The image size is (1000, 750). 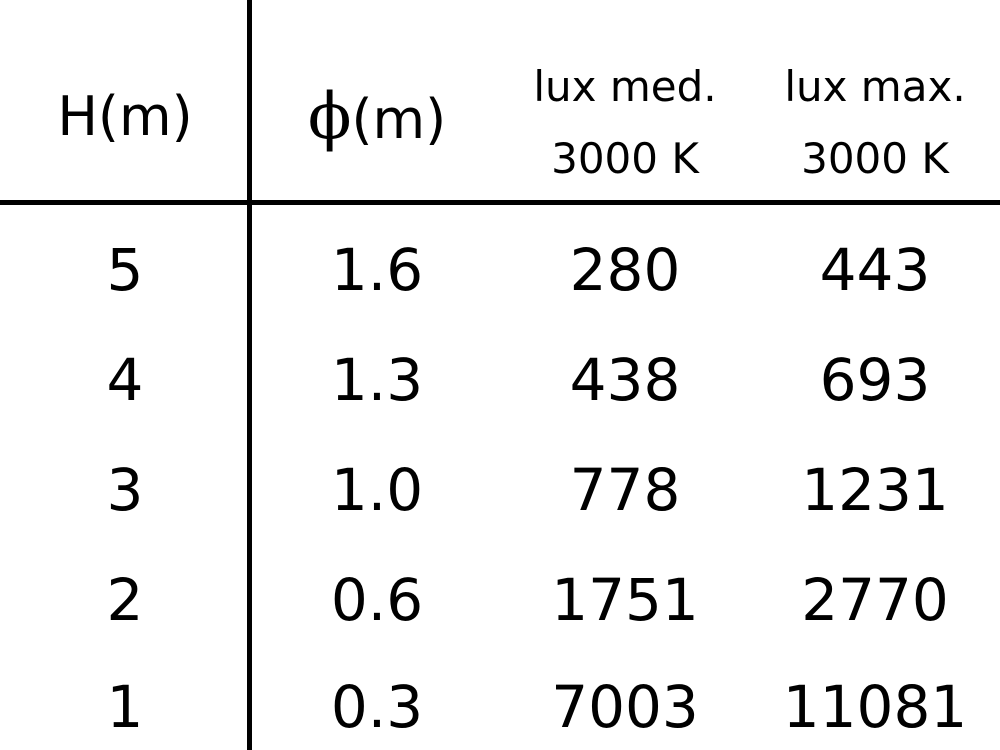 What do you see at coordinates (625, 380) in the screenshot?
I see `cell-lux-med: 438` at bounding box center [625, 380].